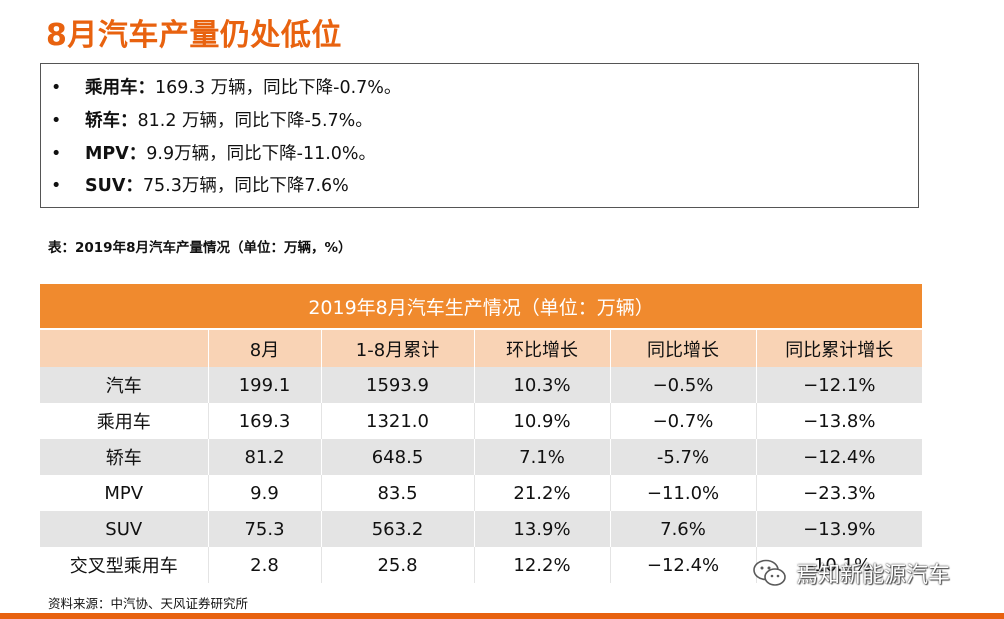 This screenshot has height=619, width=1004. Describe the element at coordinates (542, 421) in the screenshot. I see `table-cell: 10.9%` at that location.